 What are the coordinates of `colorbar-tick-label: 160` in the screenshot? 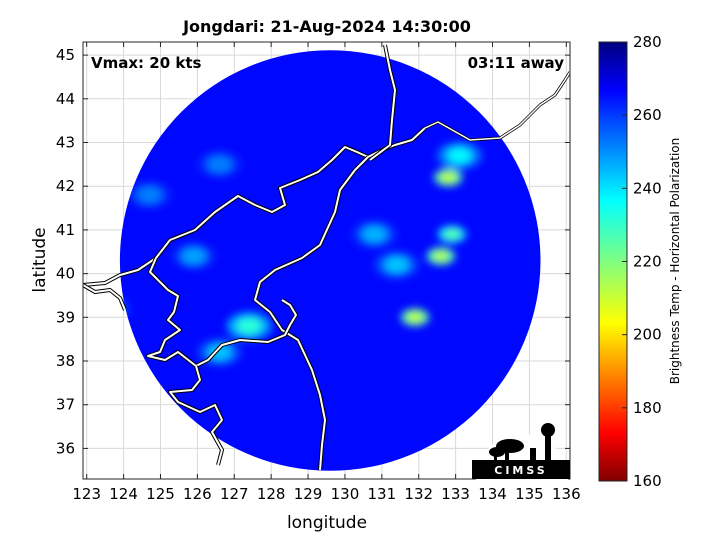 It's located at (647, 481).